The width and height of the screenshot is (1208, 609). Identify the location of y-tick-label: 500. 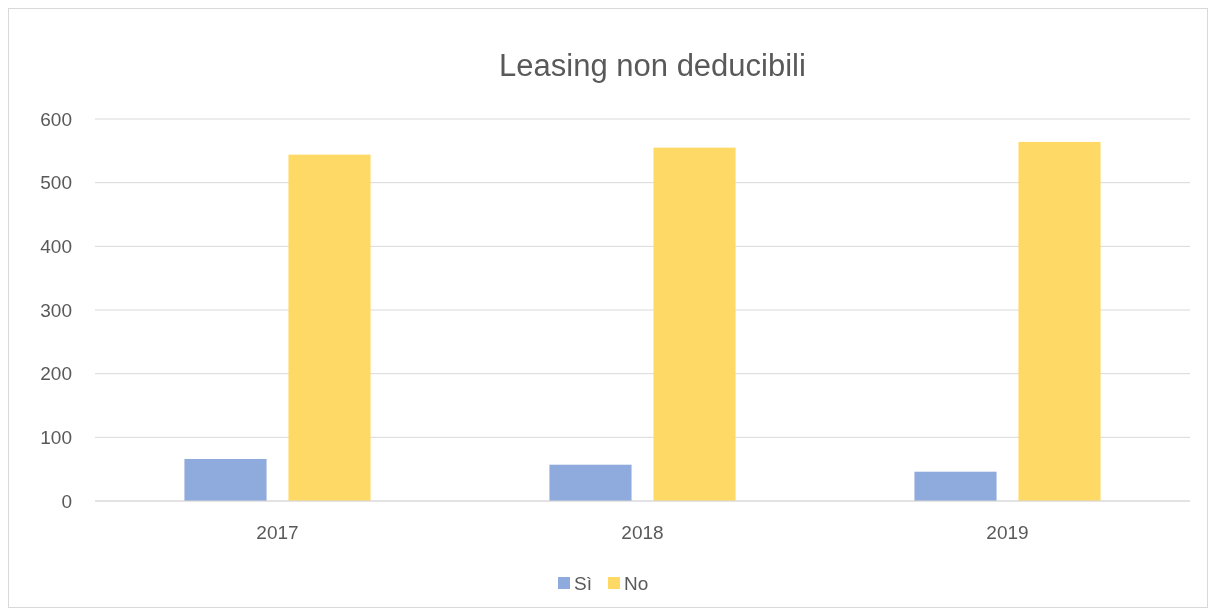
(56, 183).